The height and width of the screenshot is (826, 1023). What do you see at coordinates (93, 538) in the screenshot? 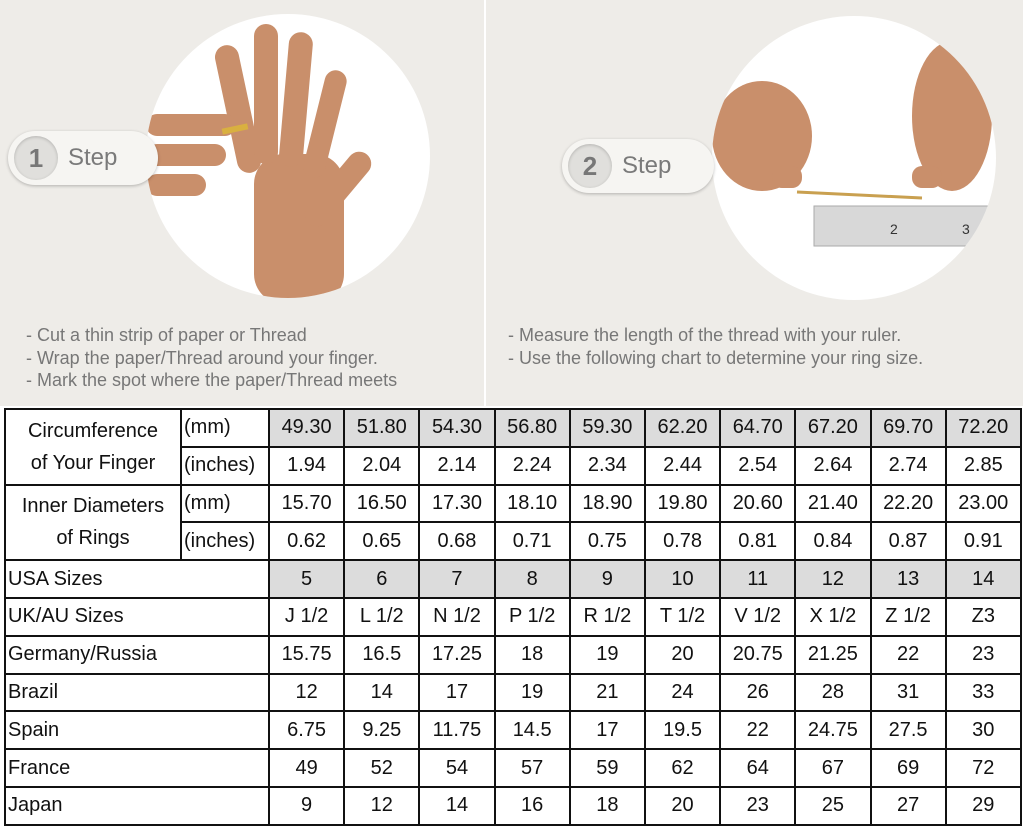
I see `label-line: of Rings` at bounding box center [93, 538].